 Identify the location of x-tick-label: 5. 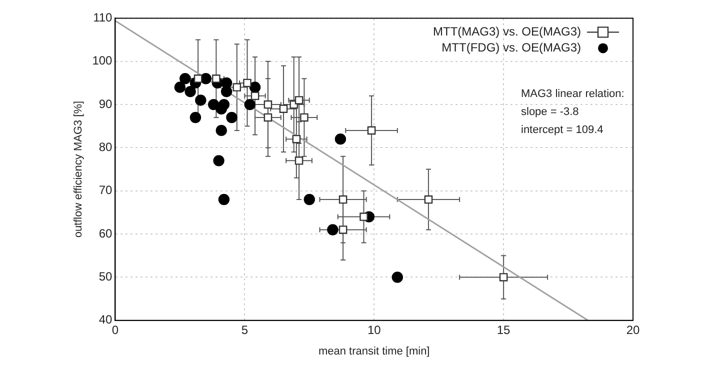
(244, 329).